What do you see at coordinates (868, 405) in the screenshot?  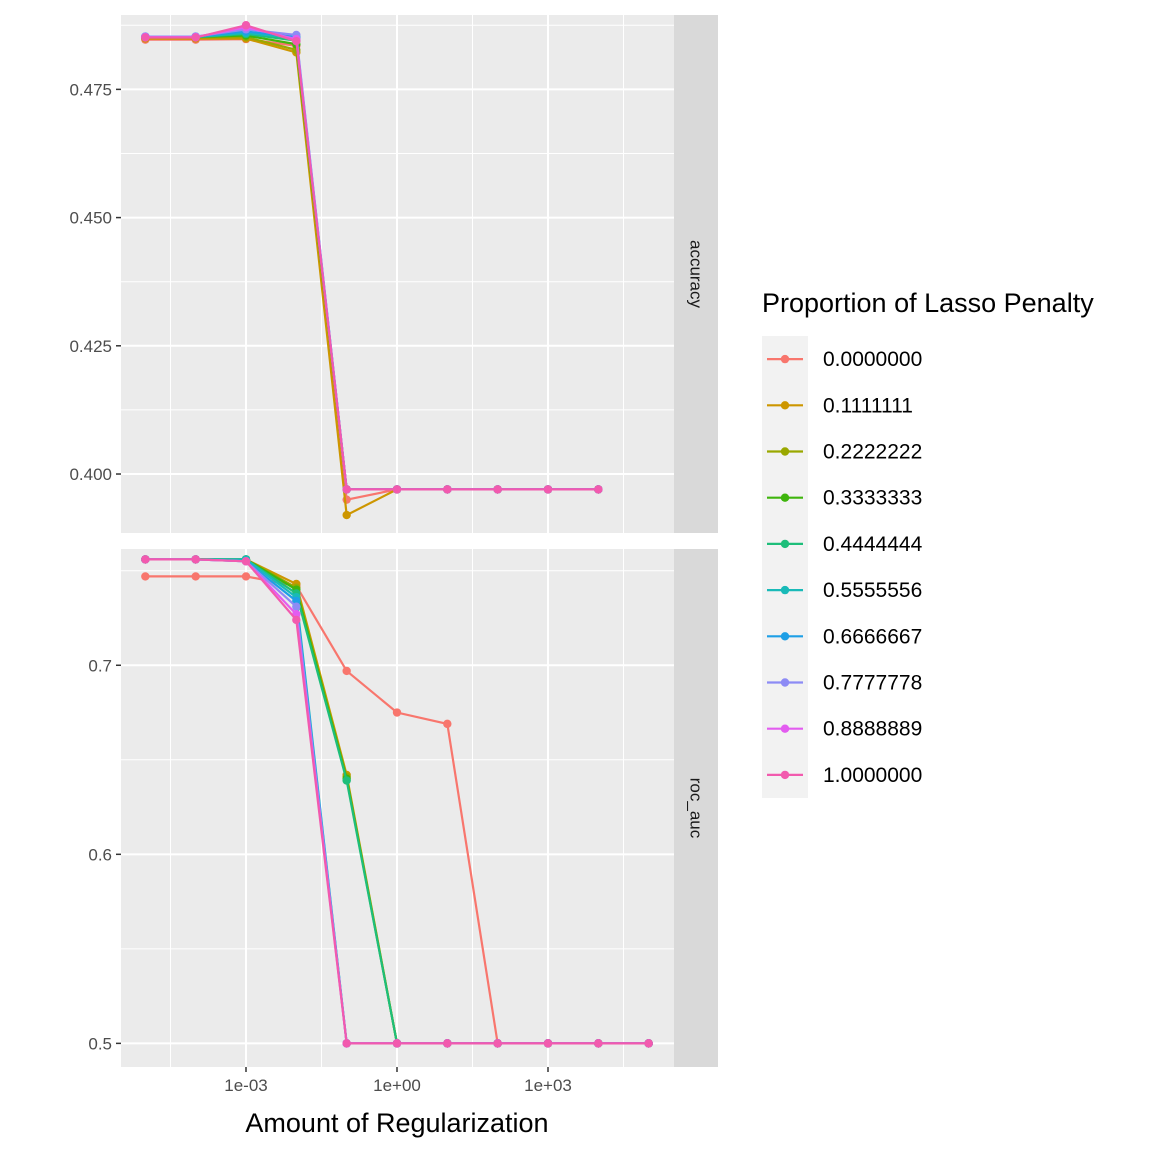 I see `legend-label: 0.1111111` at bounding box center [868, 405].